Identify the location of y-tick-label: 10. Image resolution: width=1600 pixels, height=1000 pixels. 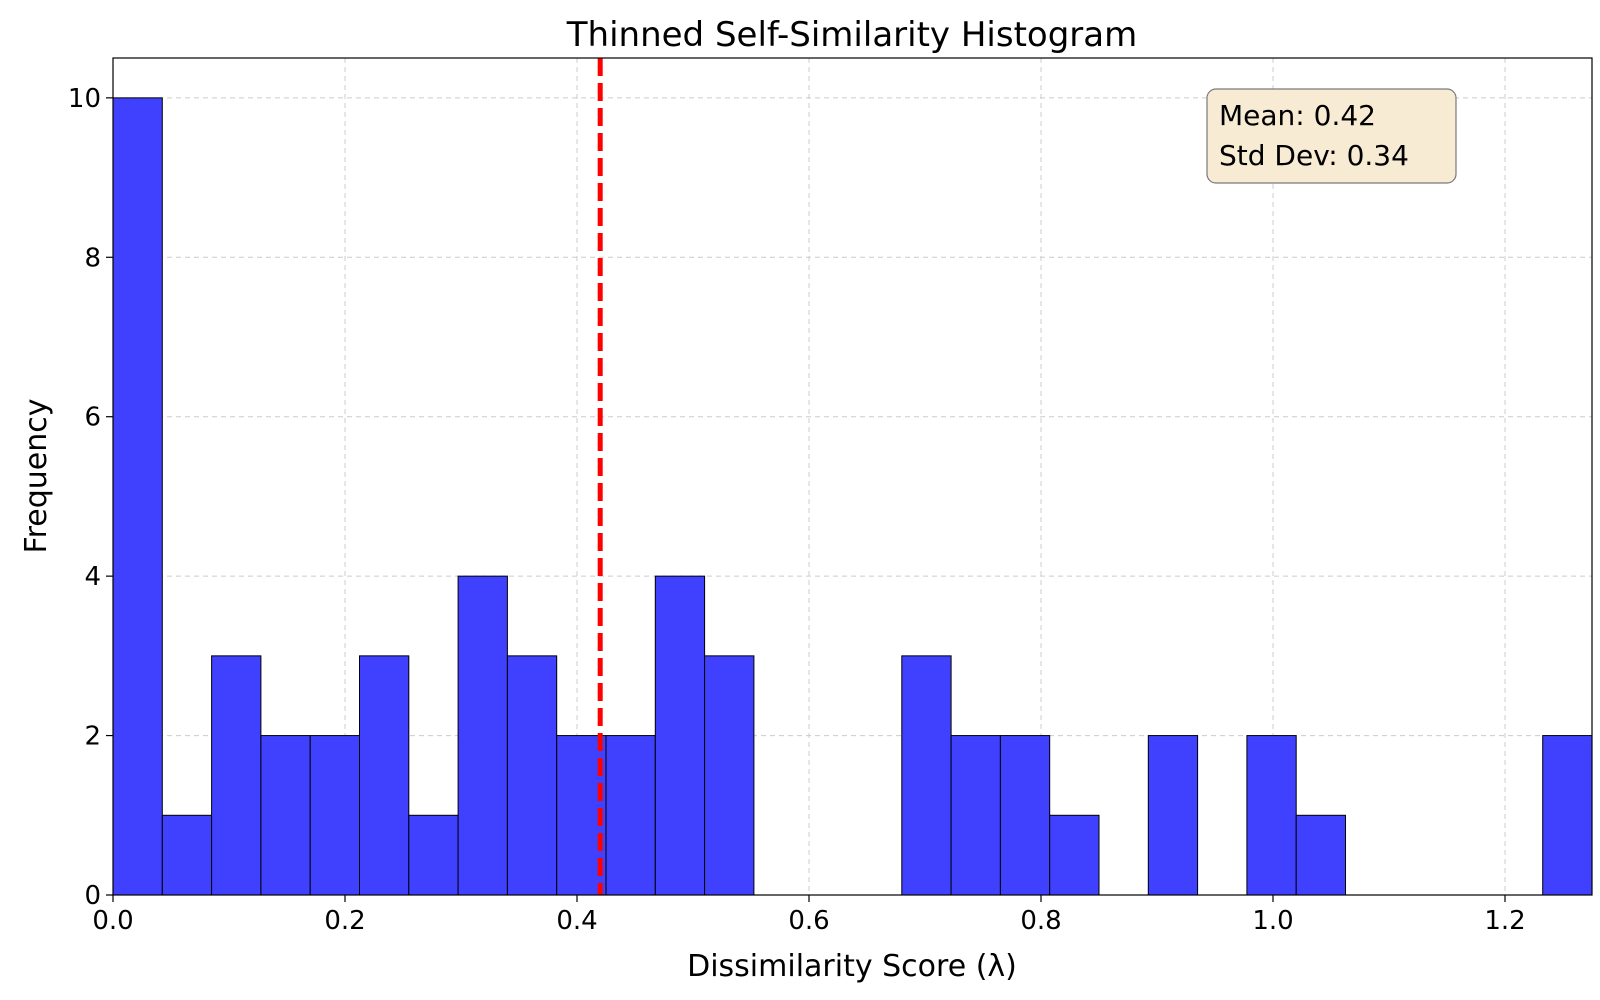
(84, 99).